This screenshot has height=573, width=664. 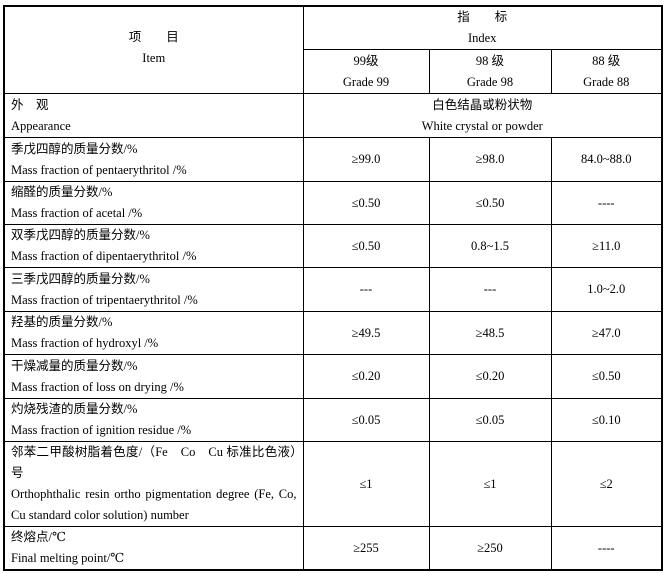 I want to click on grade-cn: 99级, so click(x=366, y=60).